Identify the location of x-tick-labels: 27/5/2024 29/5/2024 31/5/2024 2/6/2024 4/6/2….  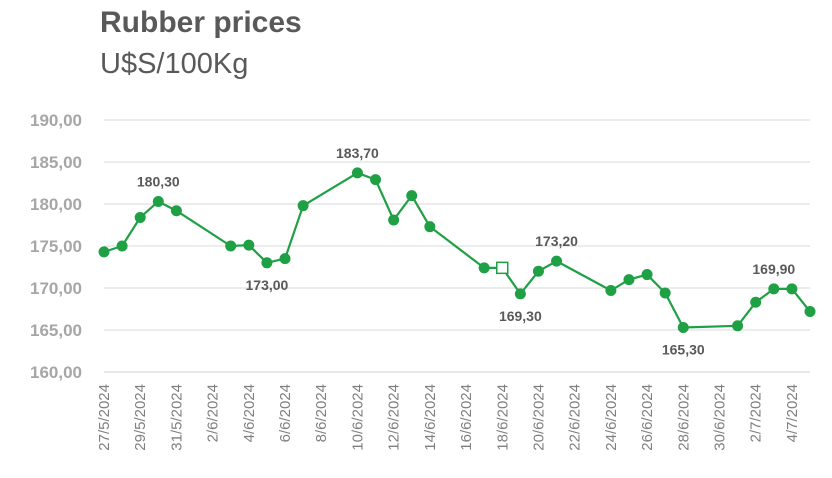
(448, 417).